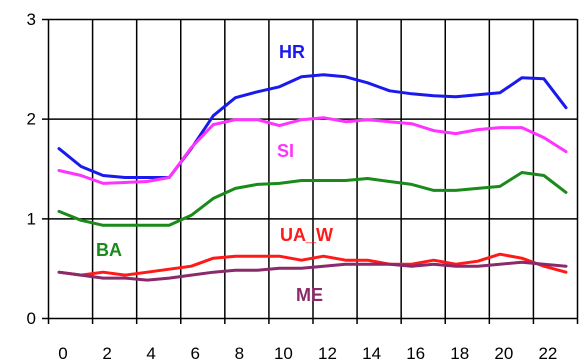  I want to click on x-tick-label: 2, so click(106, 353).